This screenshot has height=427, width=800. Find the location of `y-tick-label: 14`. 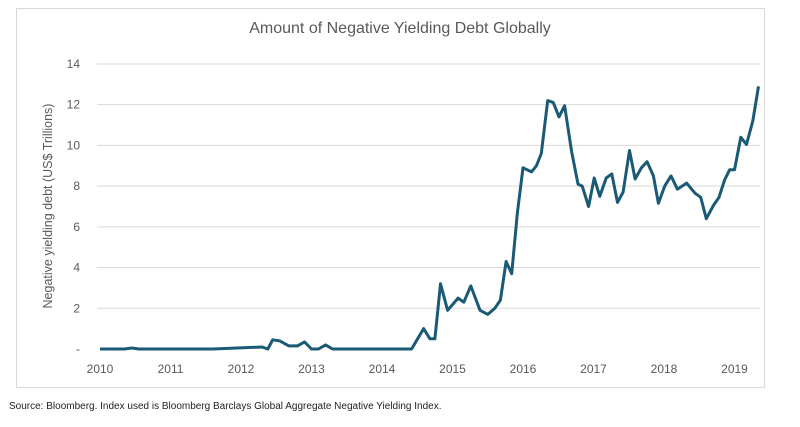

y-tick-label: 14 is located at coordinates (74, 64).